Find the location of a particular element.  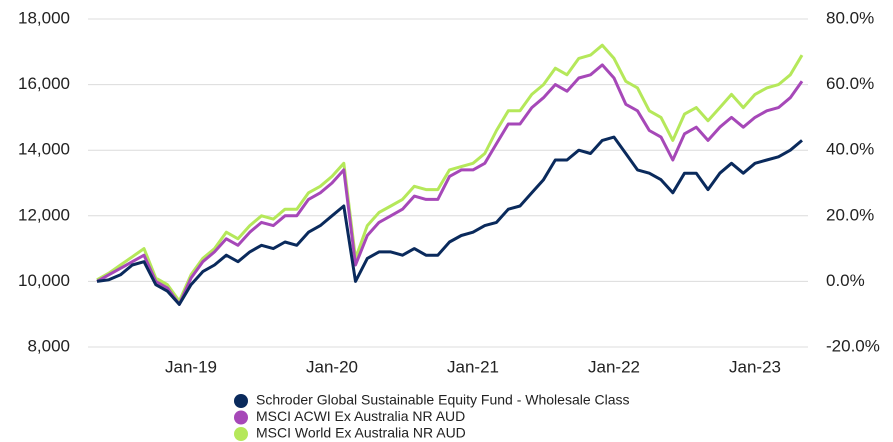

y-tick-label: 16,000 is located at coordinates (44, 83).